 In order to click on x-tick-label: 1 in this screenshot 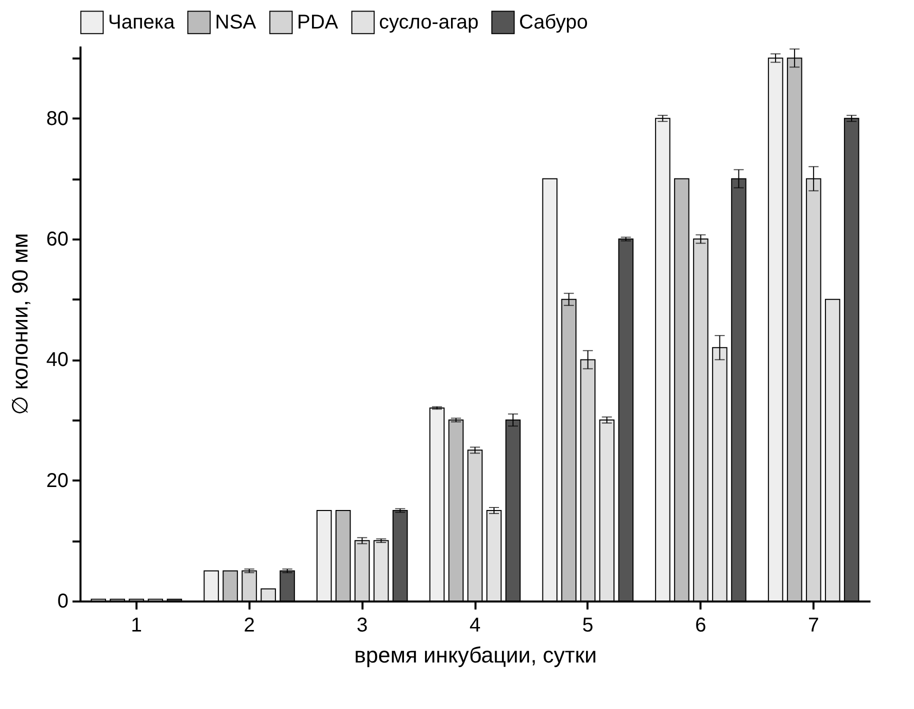, I will do `click(136, 625)`.